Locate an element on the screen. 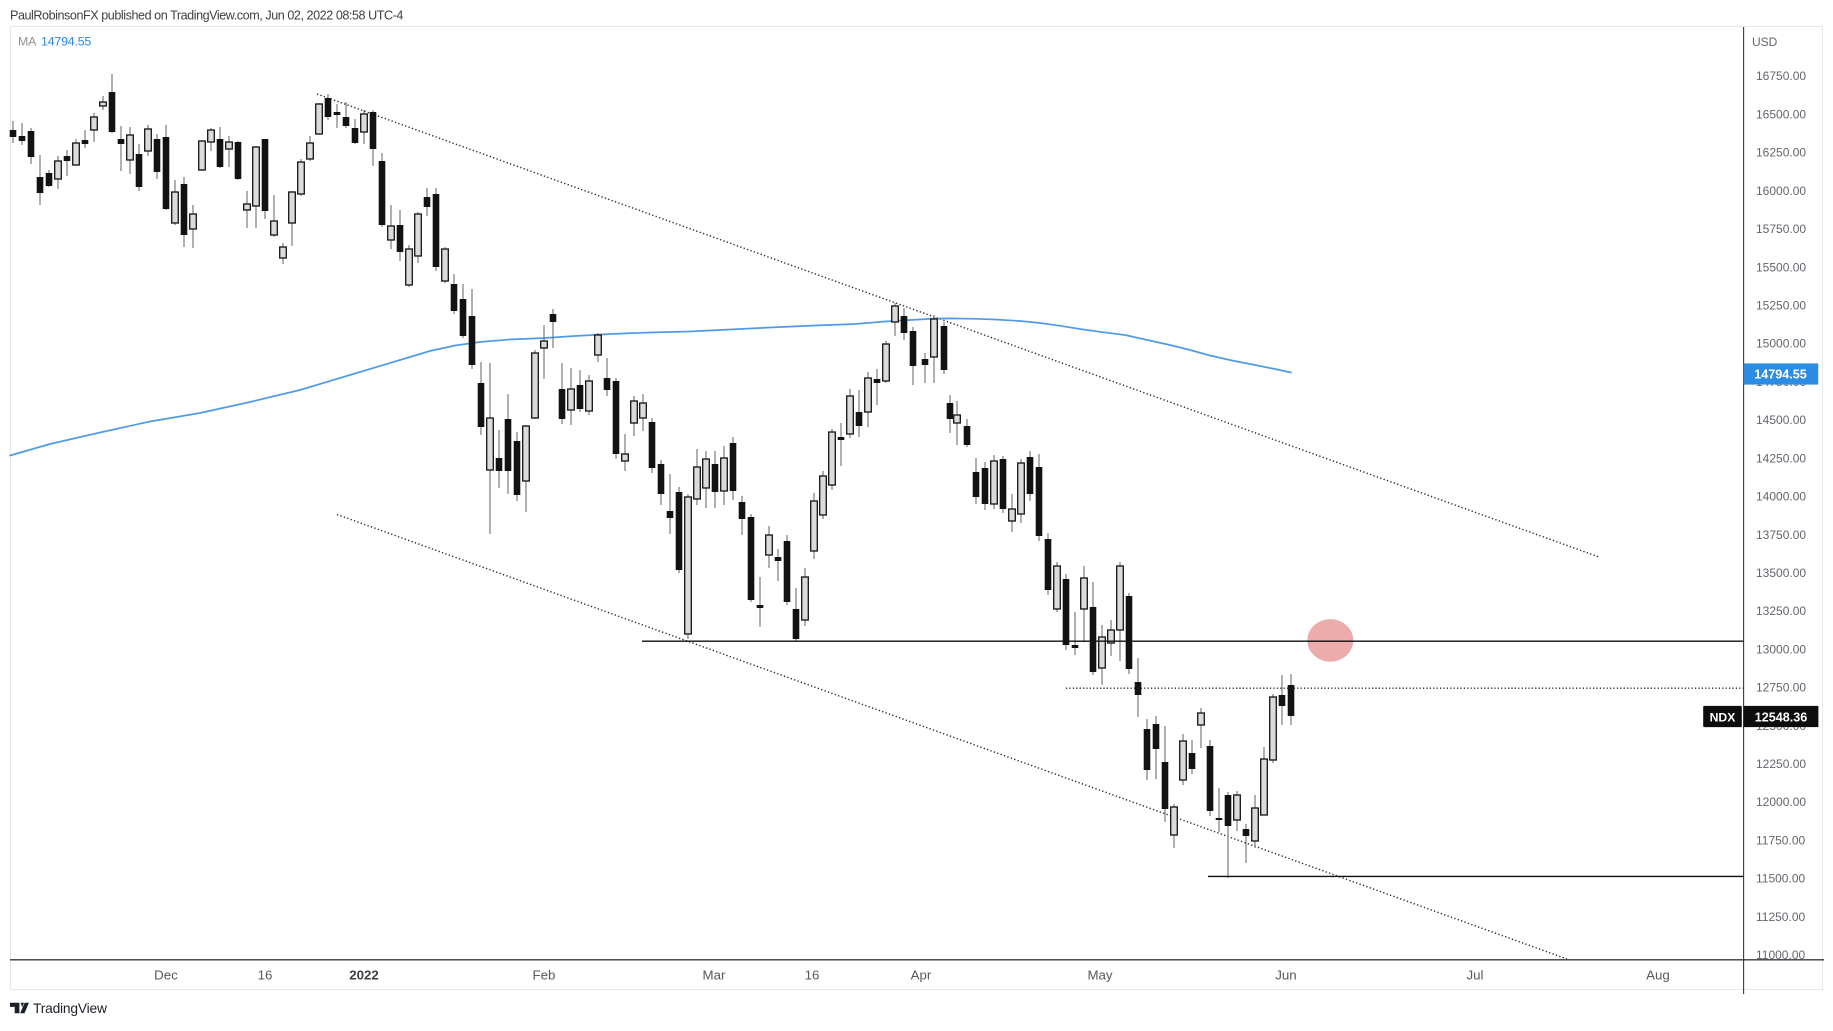 This screenshot has width=1833, height=1031. svg-text: 14500.00 is located at coordinates (1781, 420).